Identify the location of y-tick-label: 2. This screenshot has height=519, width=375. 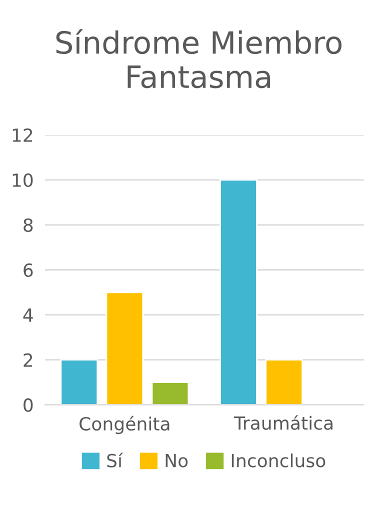
(28, 360).